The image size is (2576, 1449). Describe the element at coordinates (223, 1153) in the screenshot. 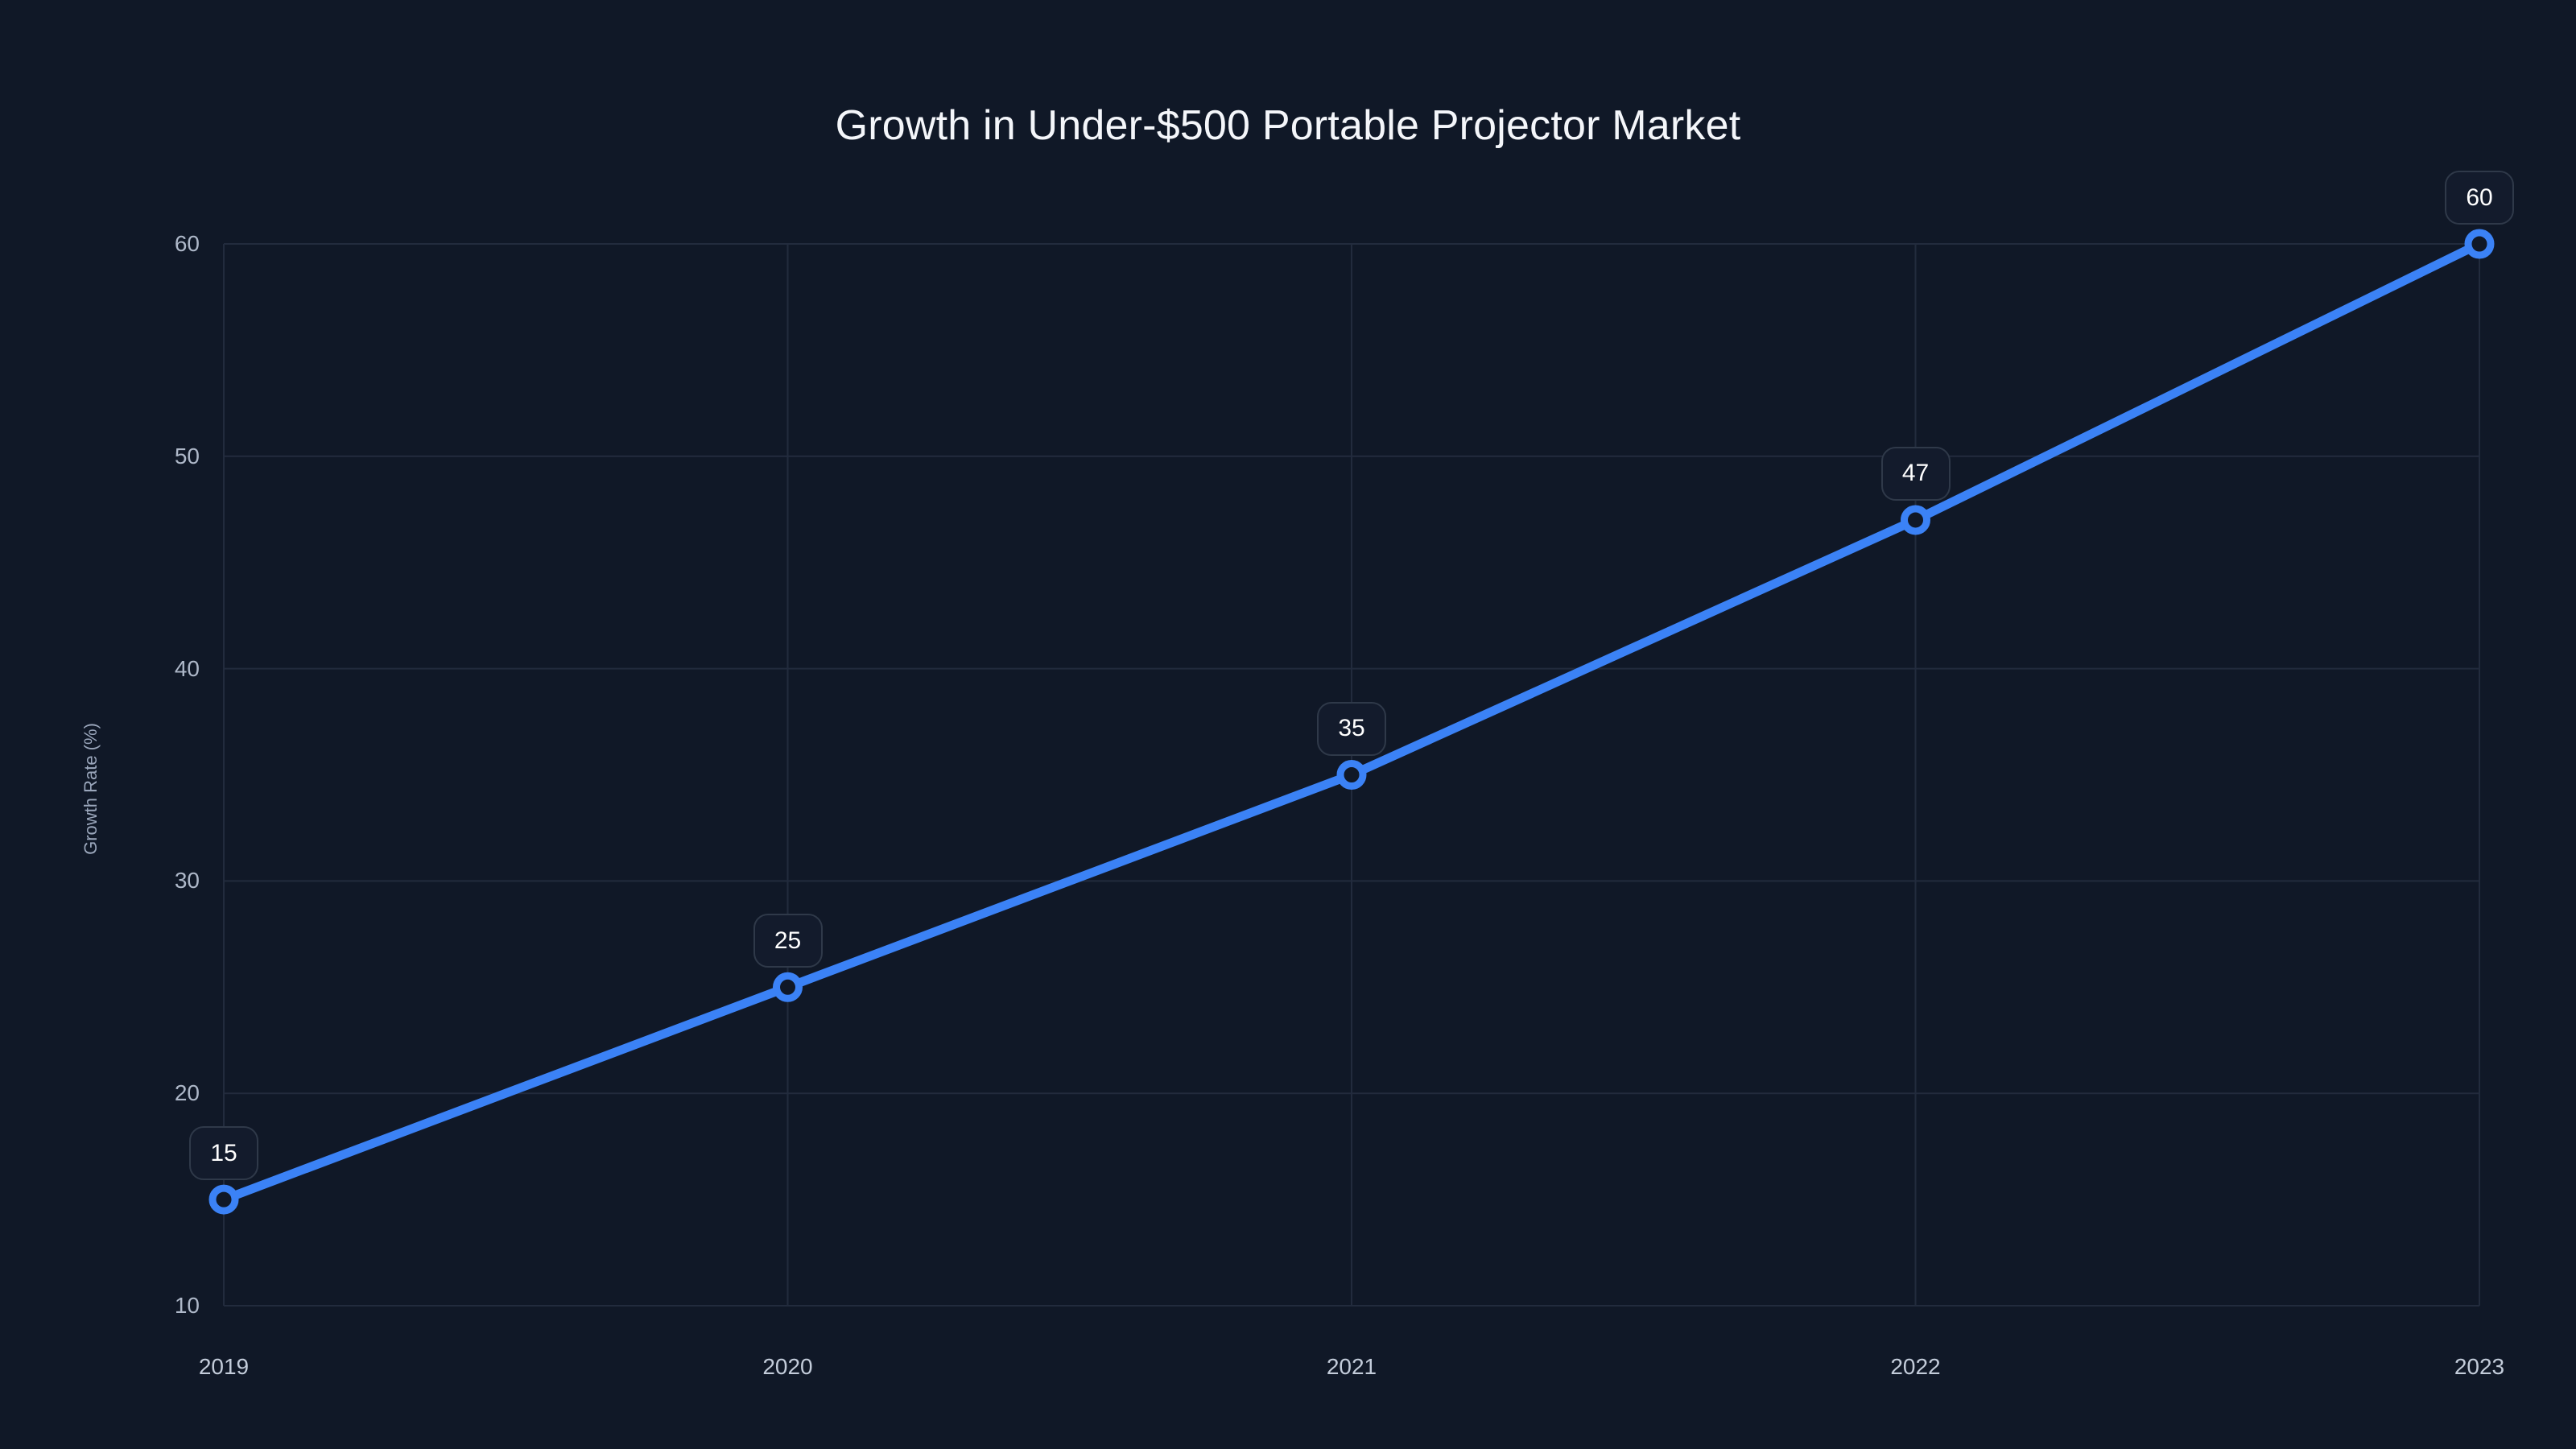

I see `data-point-value-badge: 15` at that location.